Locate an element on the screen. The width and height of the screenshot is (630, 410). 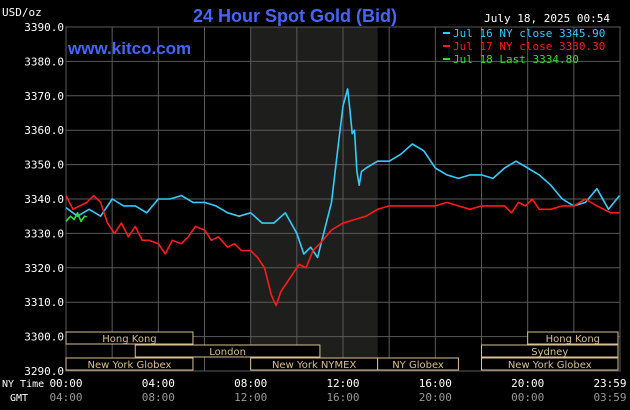
x-tick-label-ny: 16:00 is located at coordinates (435, 383).